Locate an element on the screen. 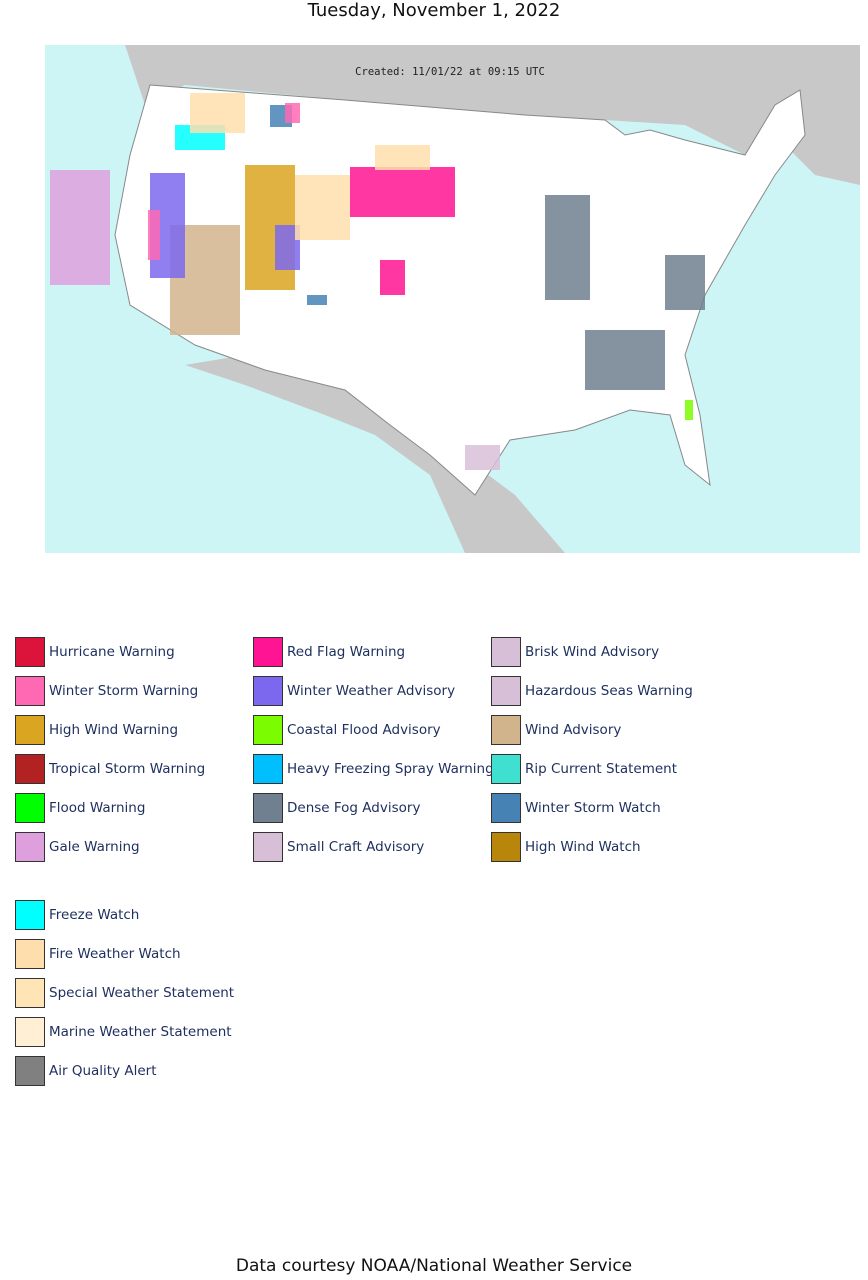 This screenshot has height=1280, width=868. legend-label: Hurricane Warning is located at coordinates (112, 652).